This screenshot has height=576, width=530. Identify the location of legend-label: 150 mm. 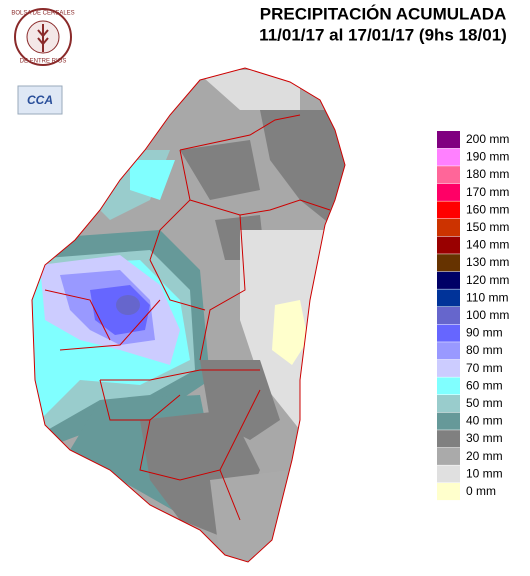
(487, 227).